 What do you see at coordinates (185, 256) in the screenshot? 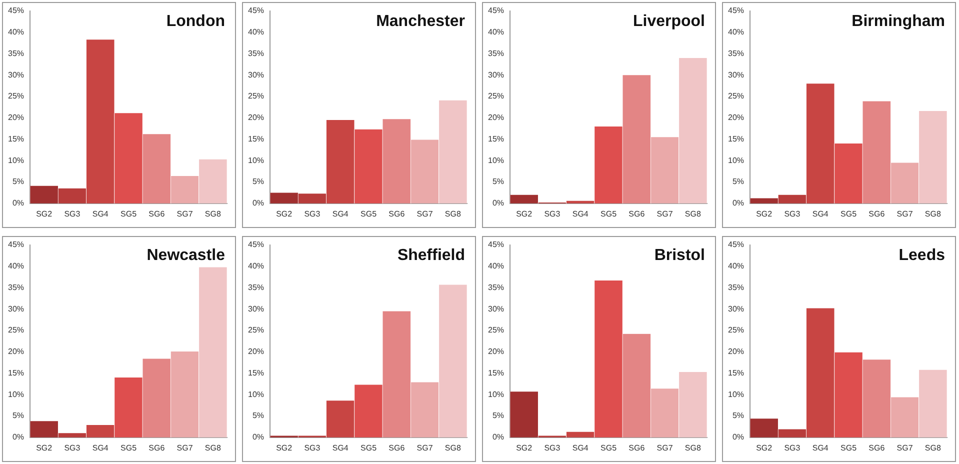
I see `chart-title: Newcastle` at bounding box center [185, 256].